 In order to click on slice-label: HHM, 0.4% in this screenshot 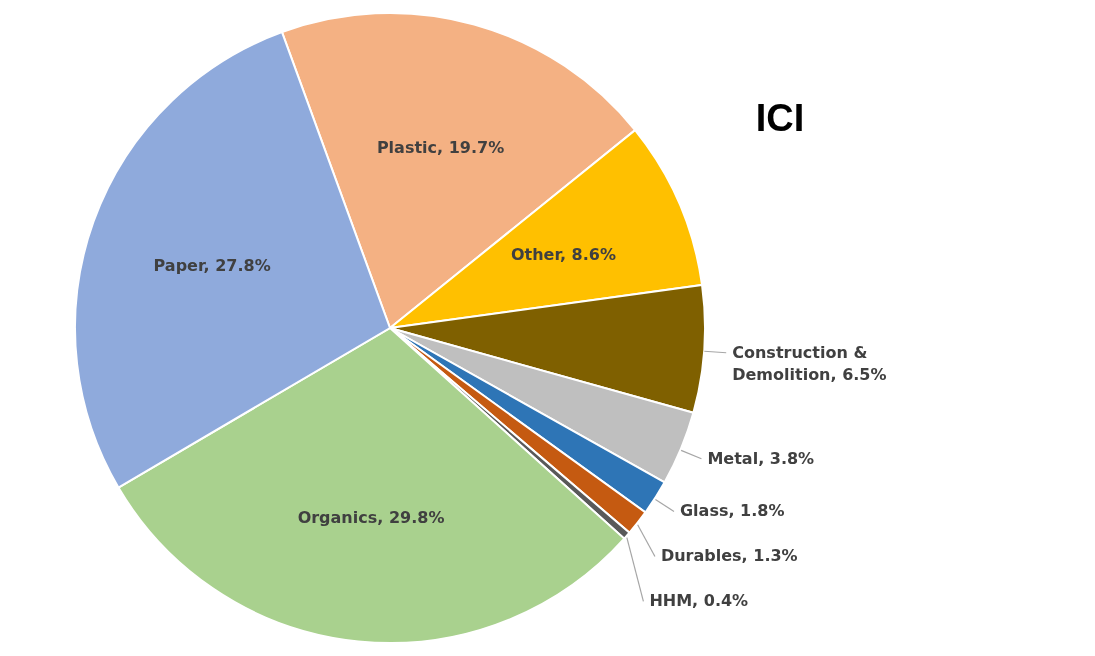, I will do `click(699, 601)`.